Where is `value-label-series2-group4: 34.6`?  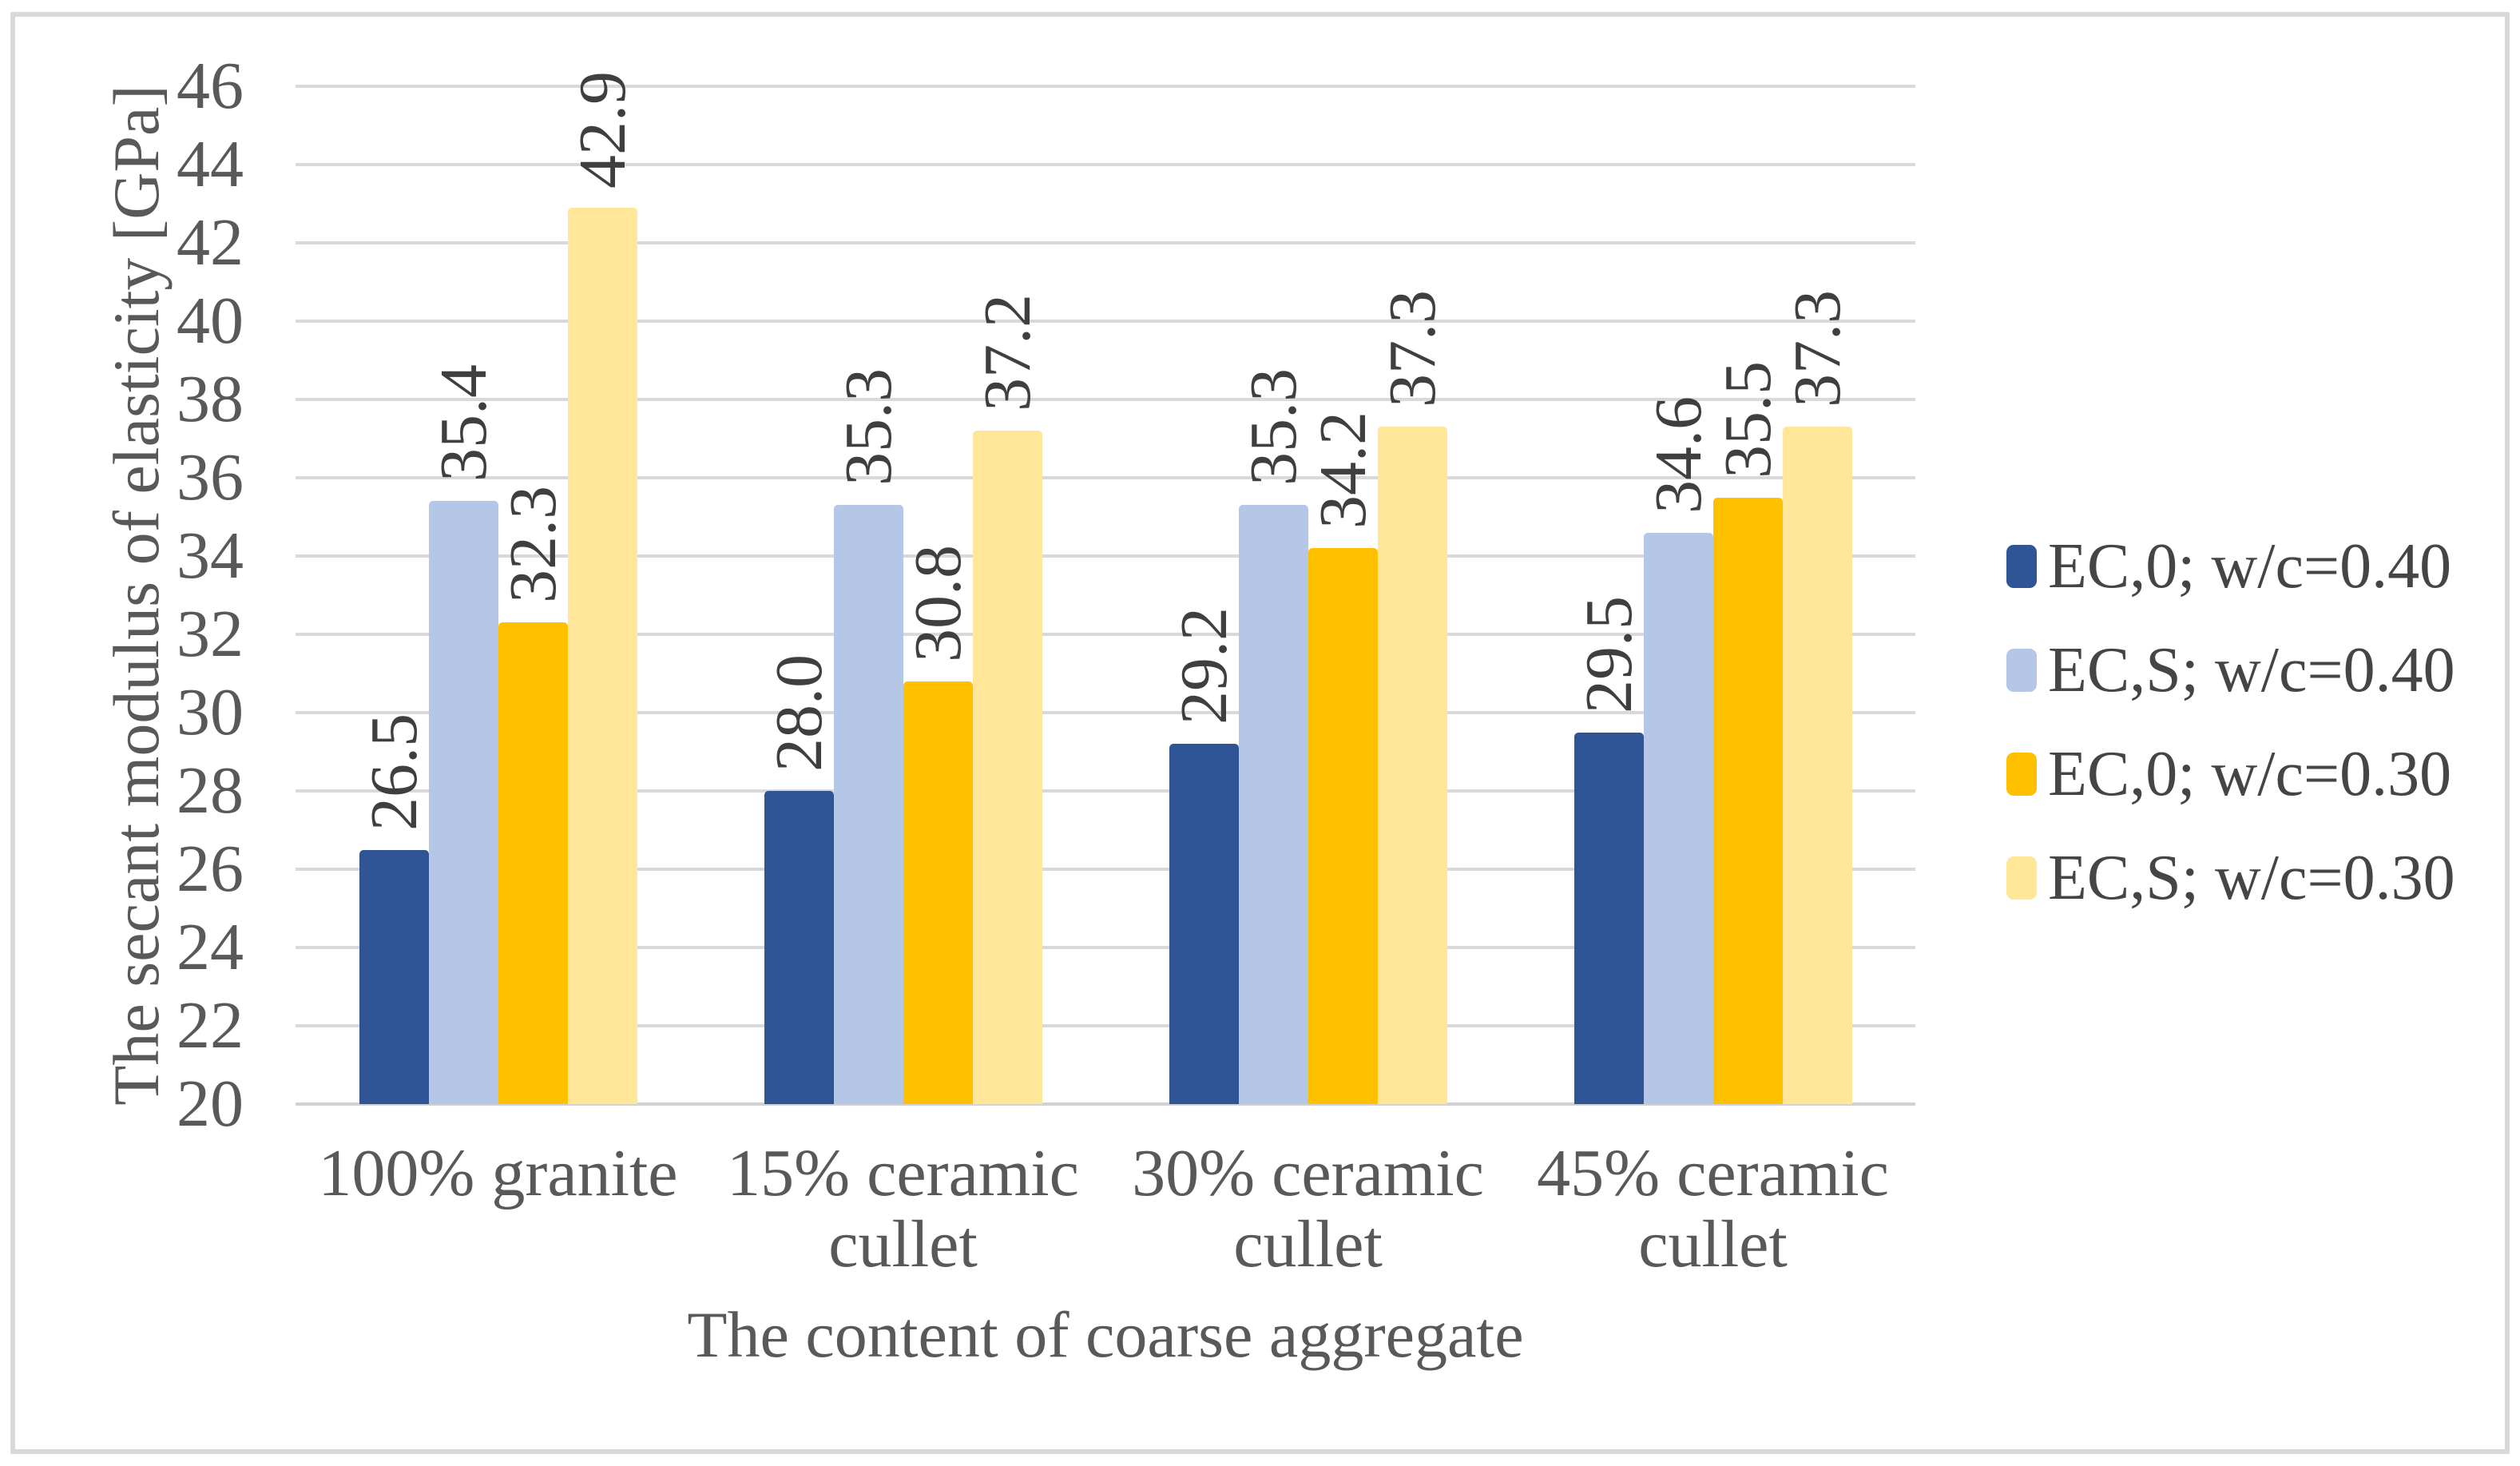 value-label-series2-group4: 34.6 is located at coordinates (1678, 454).